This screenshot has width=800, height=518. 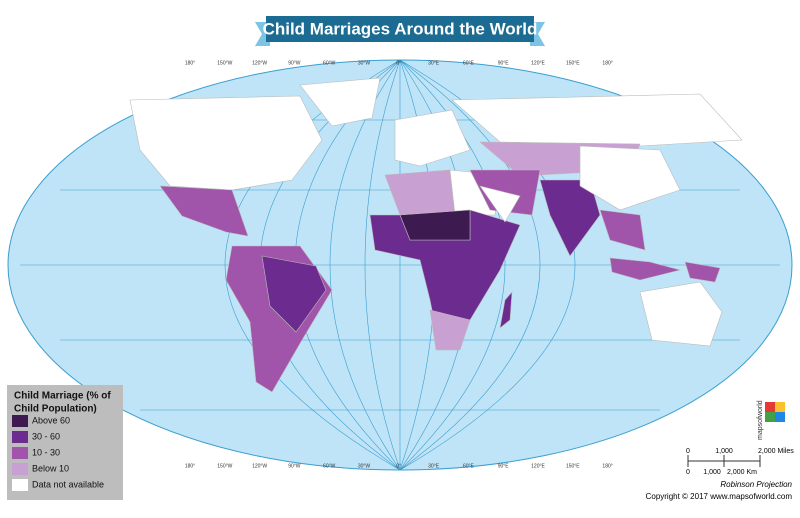 I want to click on logo: mapsofworld, so click(x=771, y=420).